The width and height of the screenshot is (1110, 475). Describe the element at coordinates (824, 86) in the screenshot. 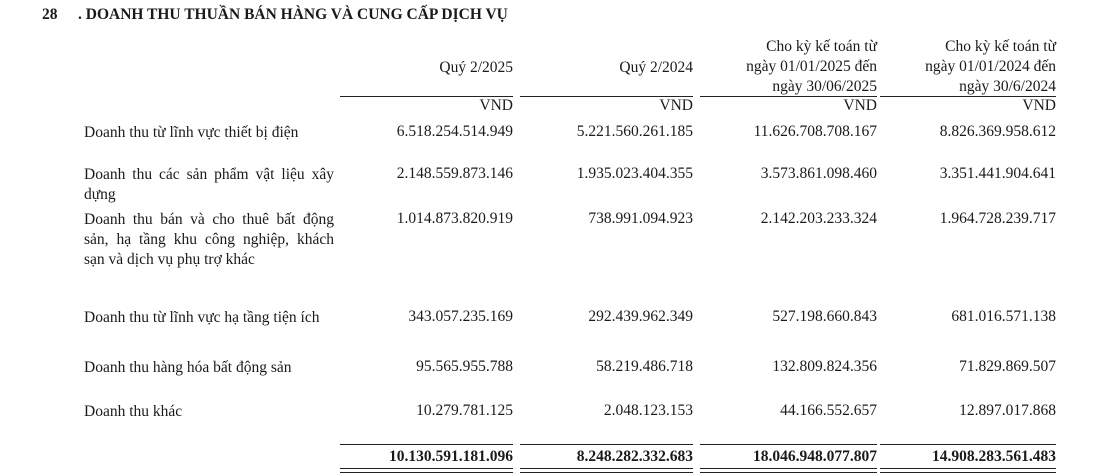

I see `column-header-line: ngày 30/06/2025` at that location.